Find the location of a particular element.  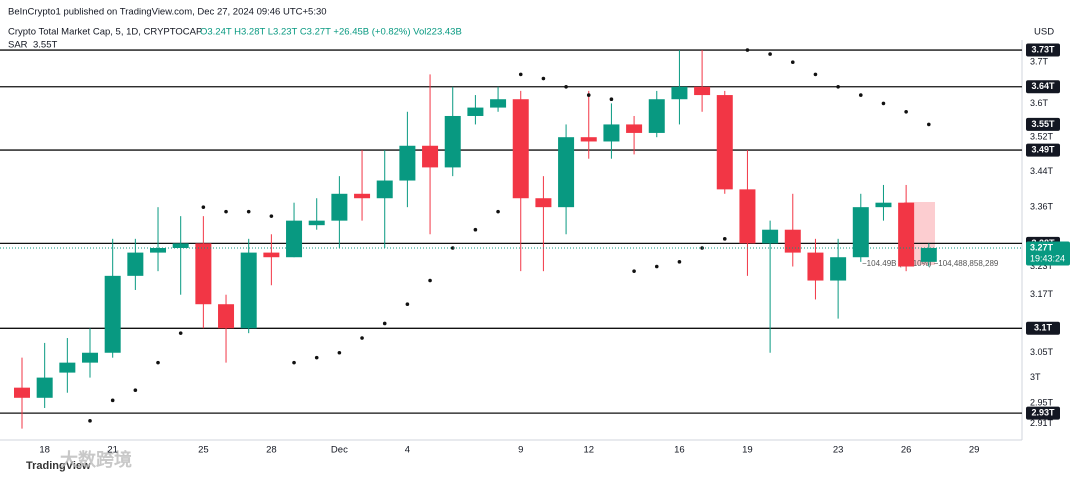

x-tick-label: 29 is located at coordinates (974, 450).